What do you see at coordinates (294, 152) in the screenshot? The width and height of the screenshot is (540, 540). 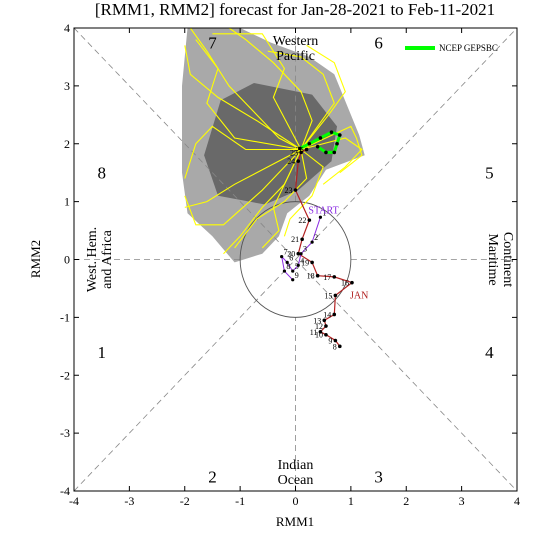 I see `observed-day-label-25: 25` at bounding box center [294, 152].